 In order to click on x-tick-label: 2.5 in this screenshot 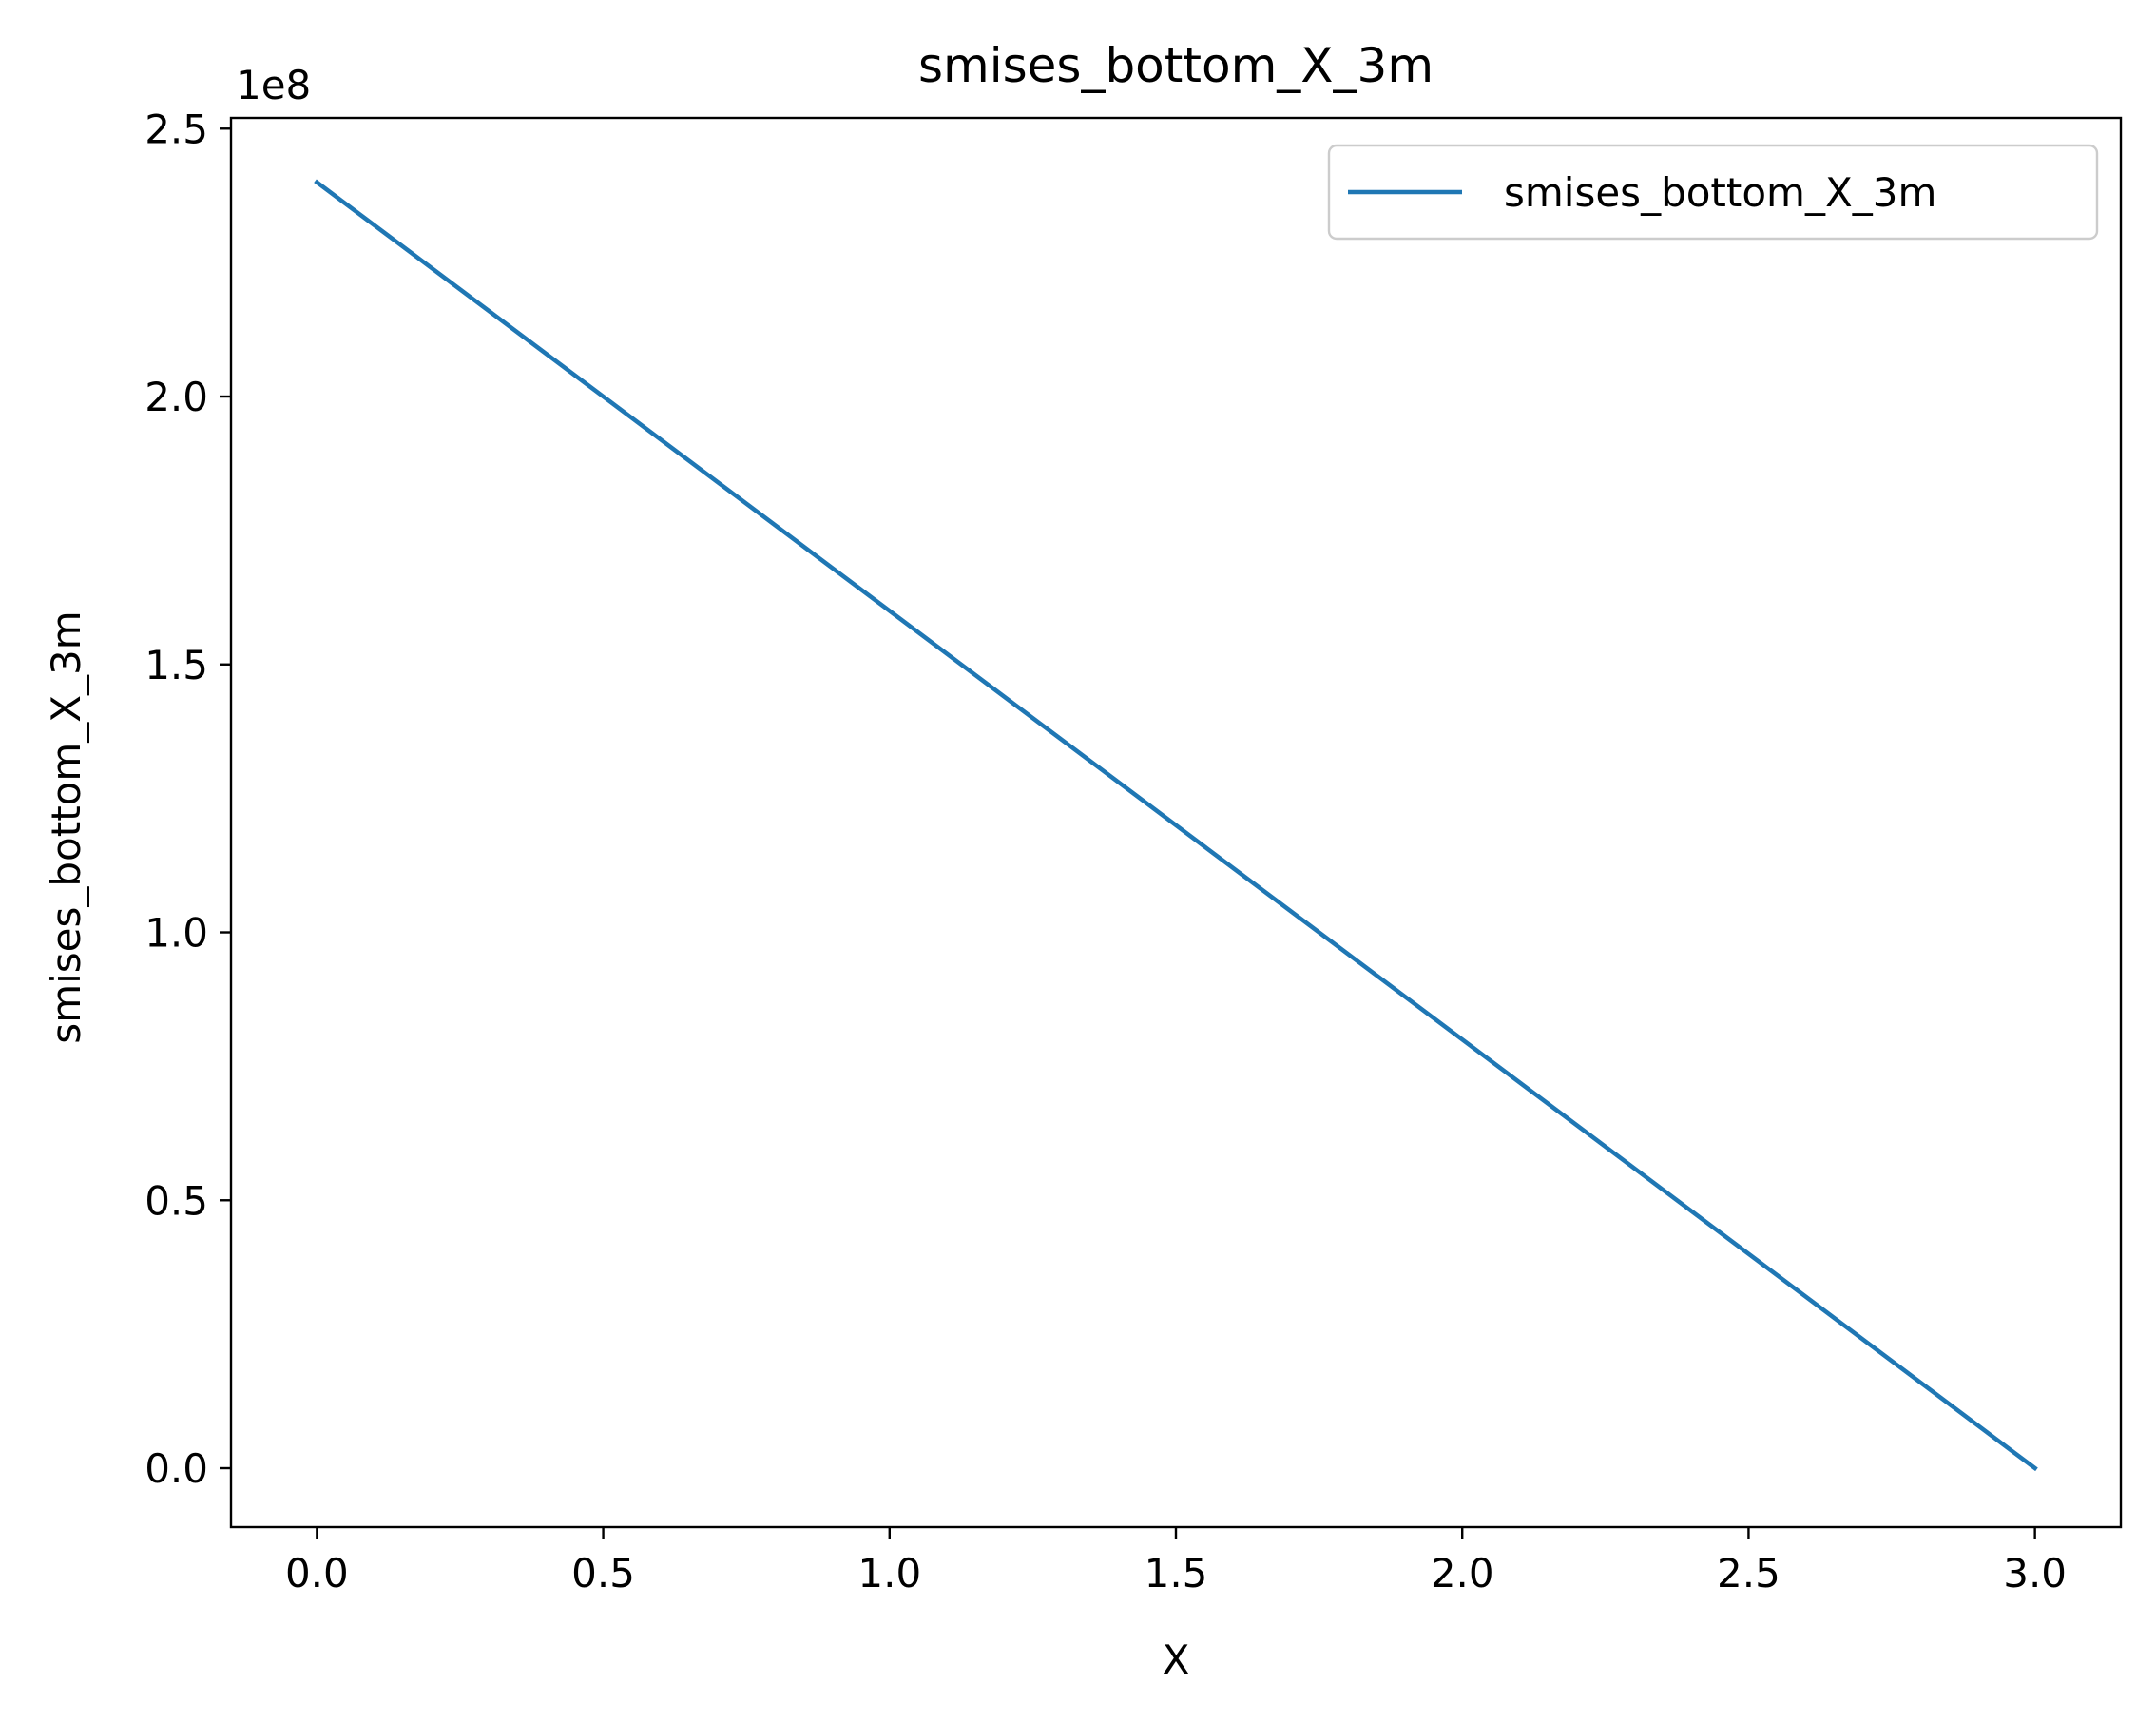, I will do `click(1749, 1574)`.